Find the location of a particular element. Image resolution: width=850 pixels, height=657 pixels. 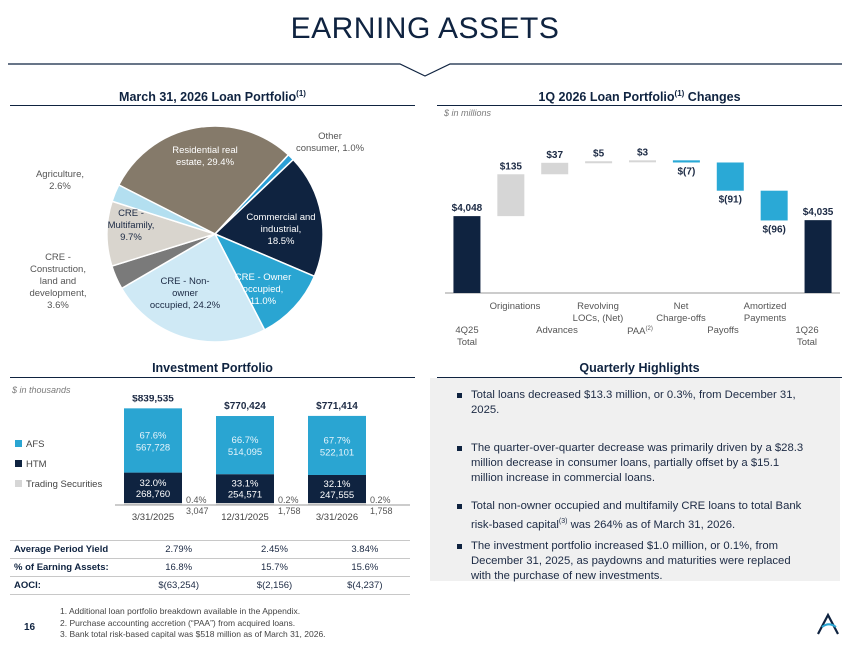

category-label: 12/31/2025 is located at coordinates (245, 517).